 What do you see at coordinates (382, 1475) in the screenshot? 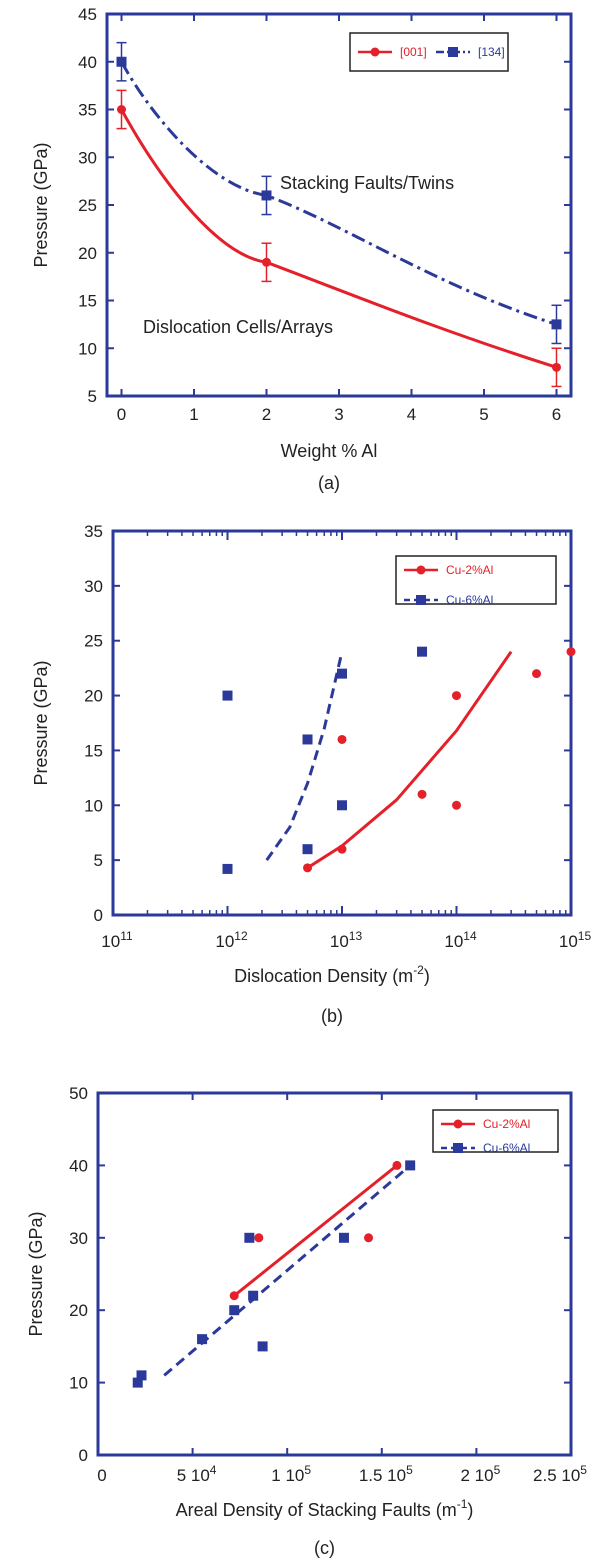
I see `x-tick-label-base: 1.5 10` at bounding box center [382, 1475].